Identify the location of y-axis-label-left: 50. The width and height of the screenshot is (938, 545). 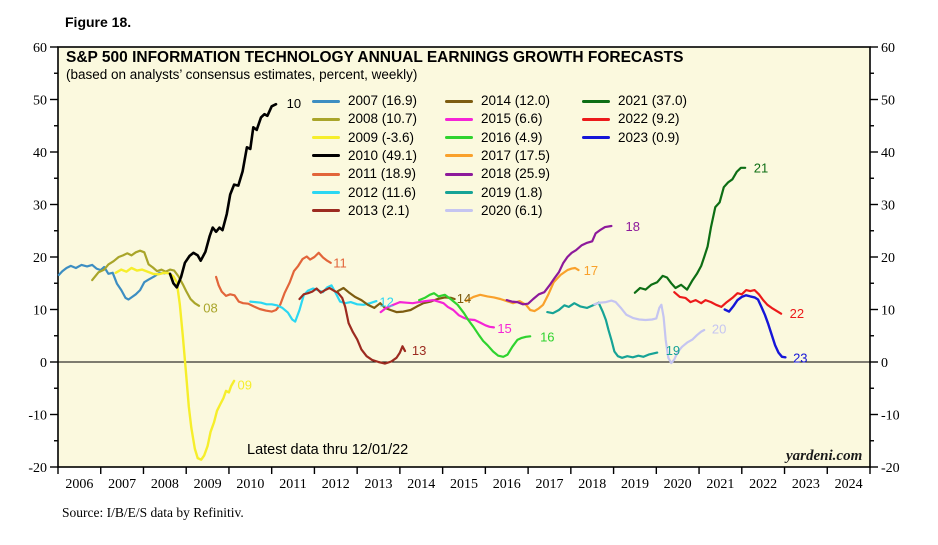
(40, 101).